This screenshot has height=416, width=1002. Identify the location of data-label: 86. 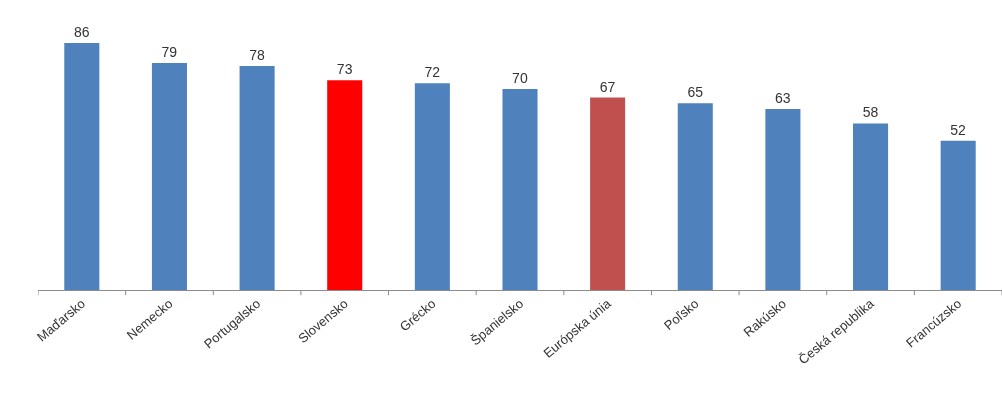
(81, 32).